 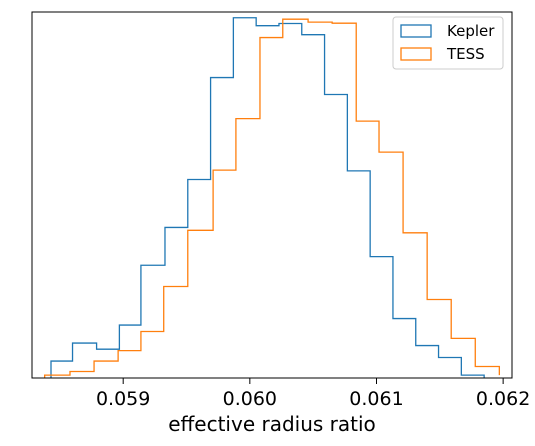 What do you see at coordinates (471, 31) in the screenshot?
I see `legend-label-kepler: Kepler` at bounding box center [471, 31].